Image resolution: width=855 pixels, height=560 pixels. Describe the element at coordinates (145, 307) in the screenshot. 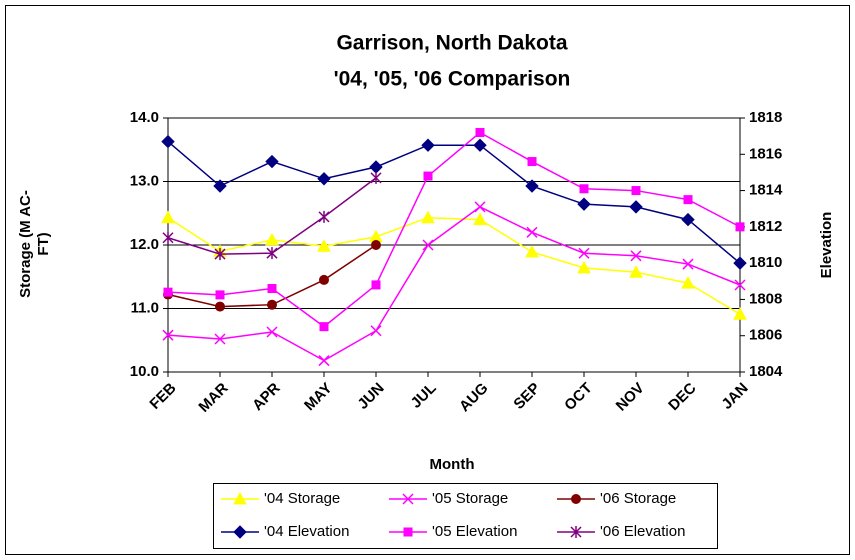

I see `y-tick-label: 11.0` at that location.